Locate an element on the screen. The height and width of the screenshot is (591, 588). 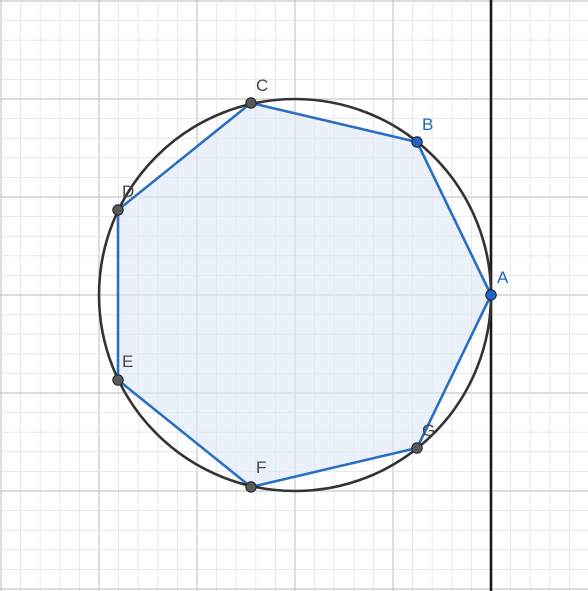
point-e is located at coordinates (118, 380).